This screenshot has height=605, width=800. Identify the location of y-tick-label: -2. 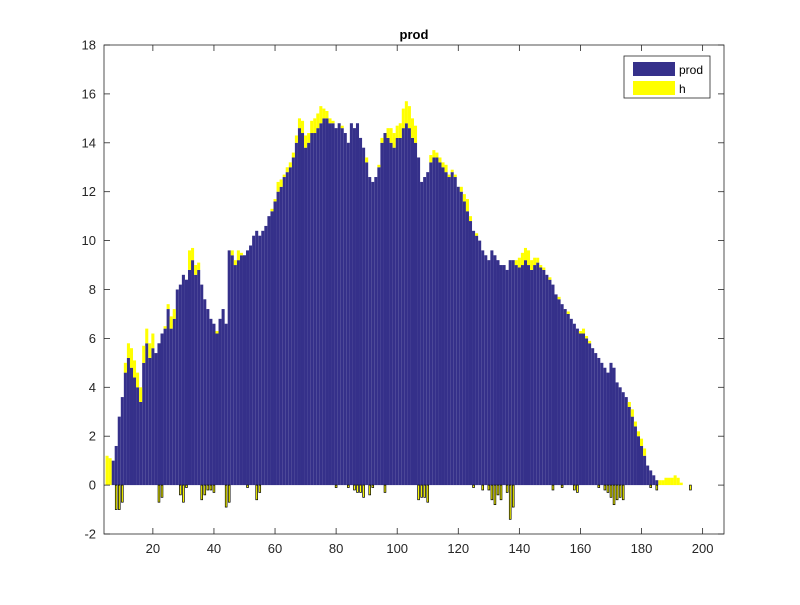
(90, 534).